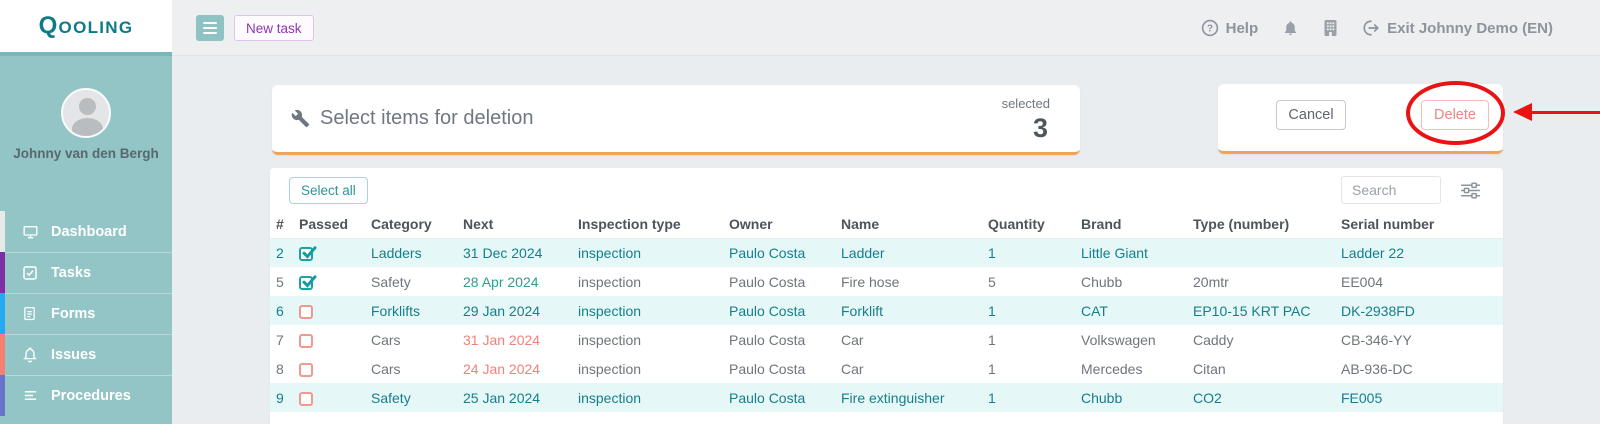 Image resolution: width=1600 pixels, height=424 pixels. I want to click on filter-sliders-icon, so click(1470, 193).